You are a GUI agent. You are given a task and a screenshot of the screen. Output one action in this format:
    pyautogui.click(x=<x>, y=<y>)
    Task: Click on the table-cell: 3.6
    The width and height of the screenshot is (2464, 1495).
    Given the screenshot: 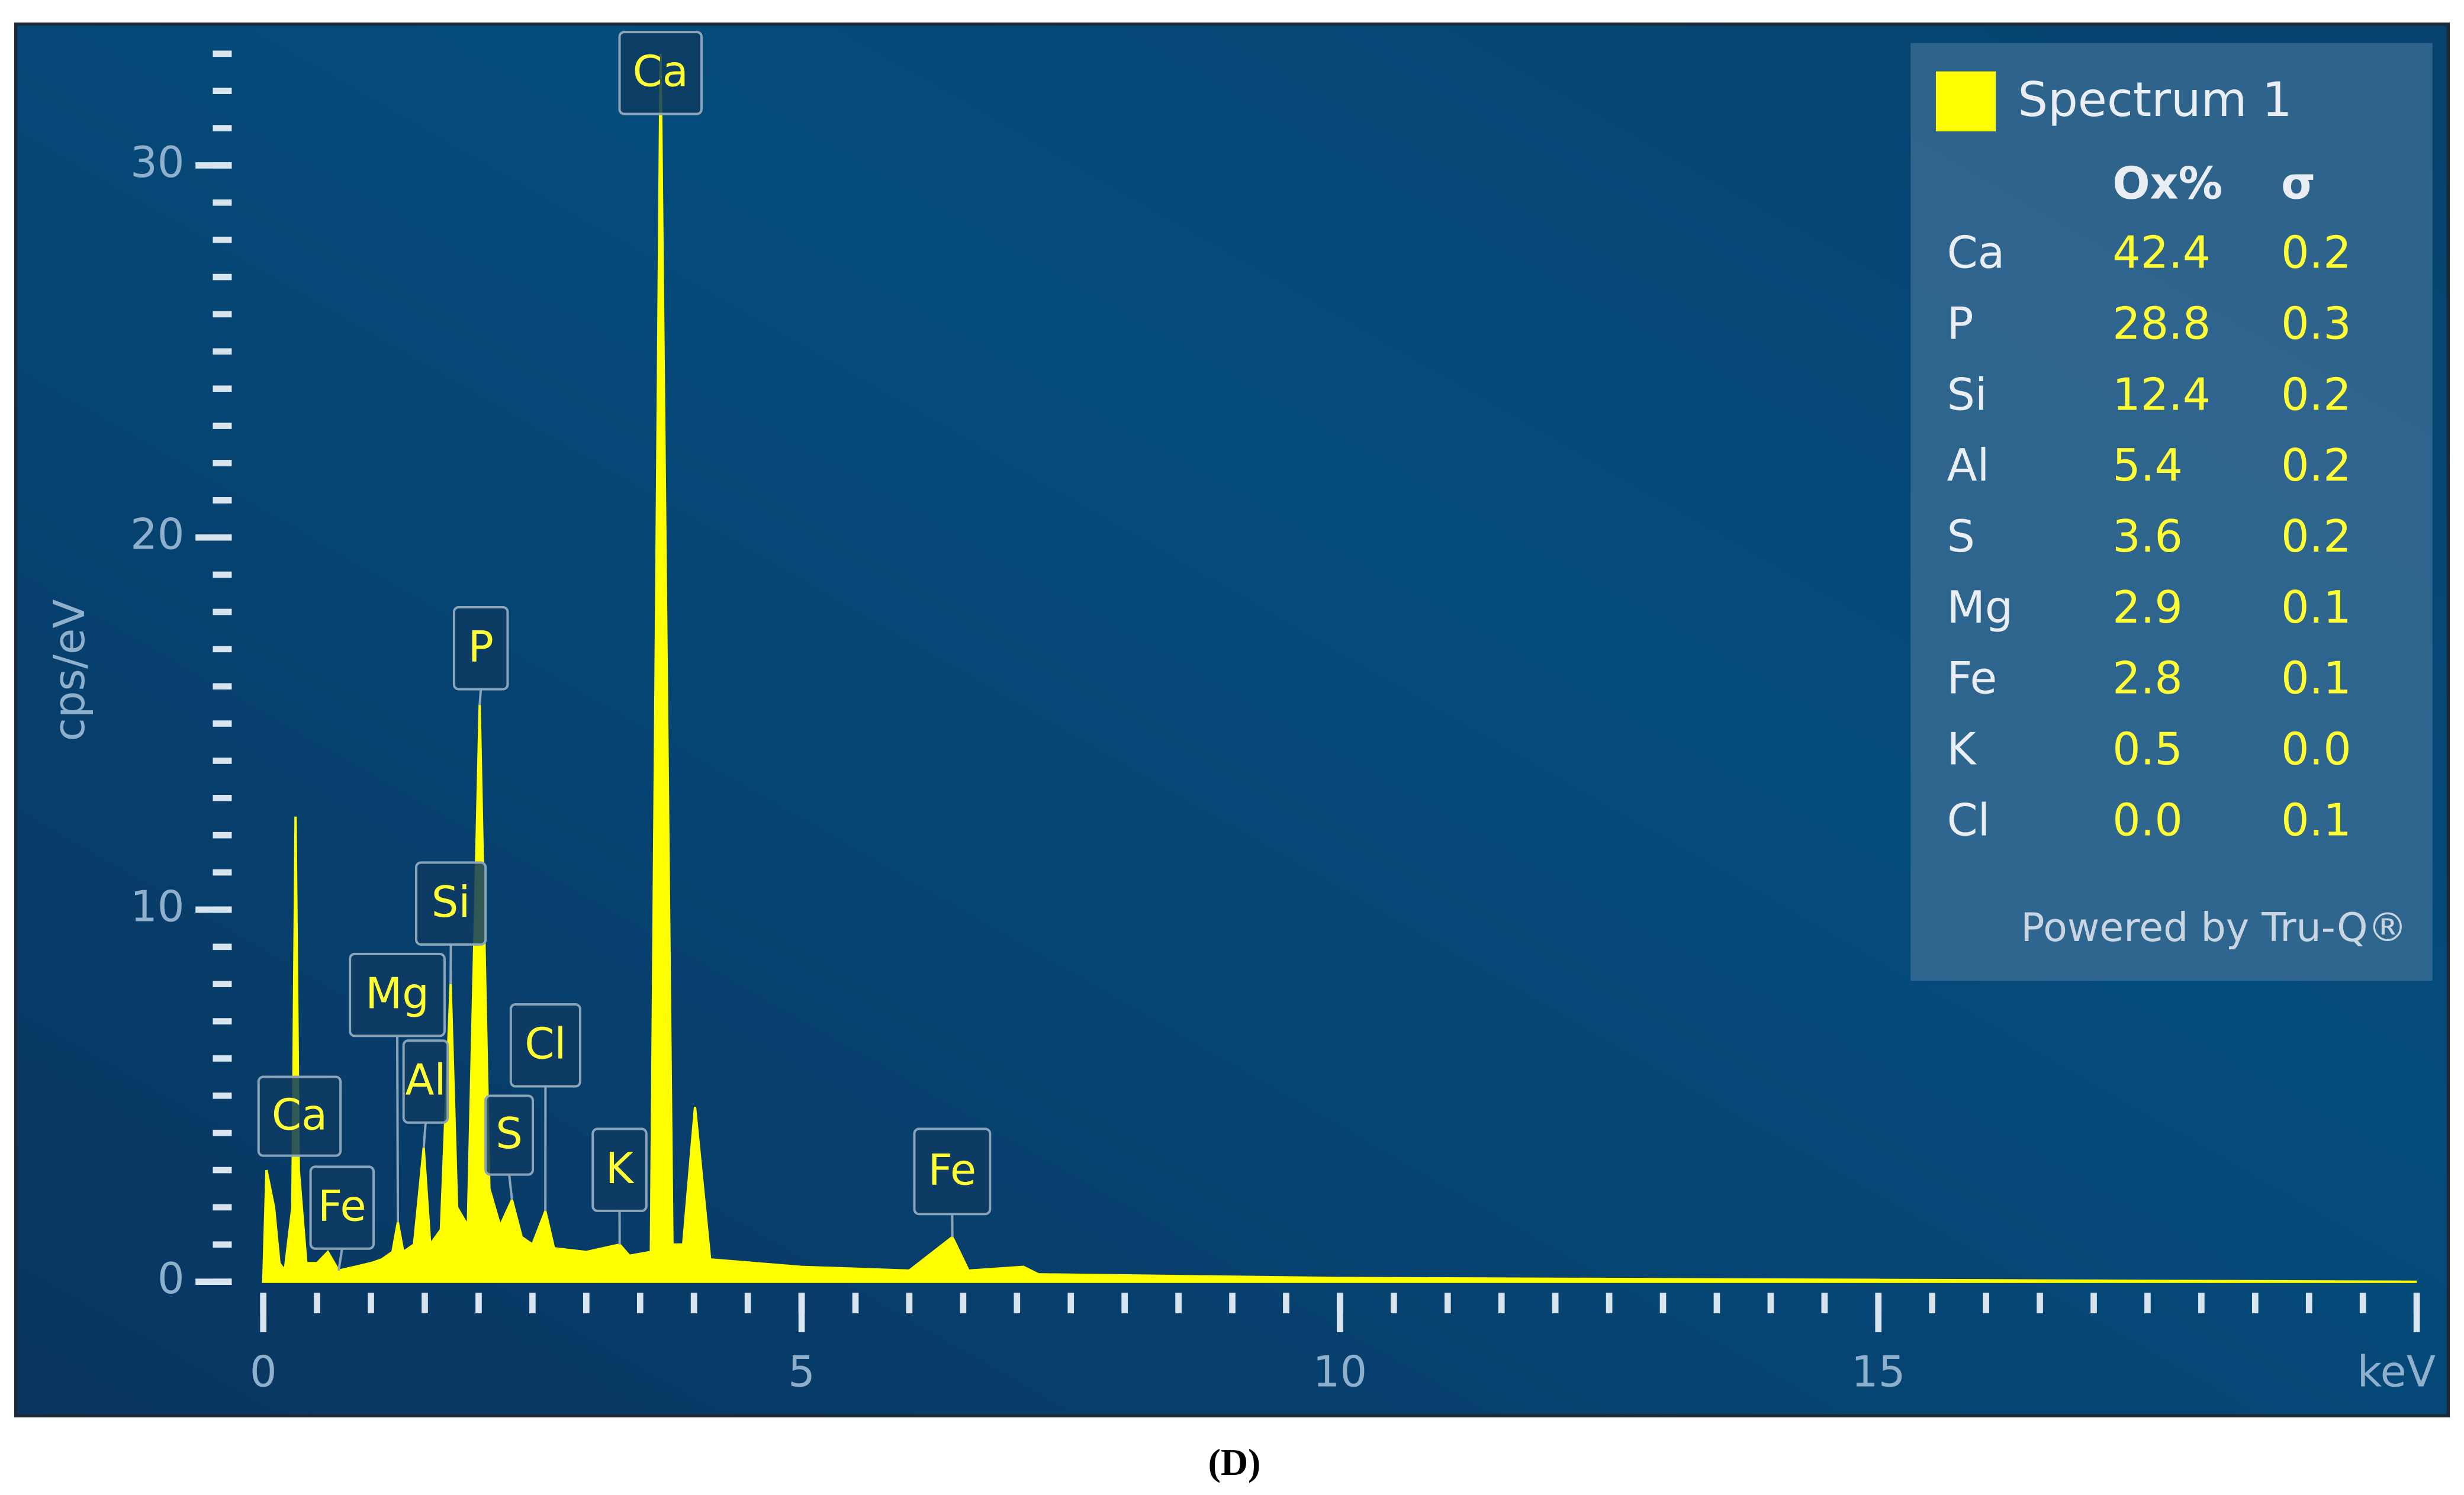 What is the action you would take?
    pyautogui.click(x=2147, y=536)
    